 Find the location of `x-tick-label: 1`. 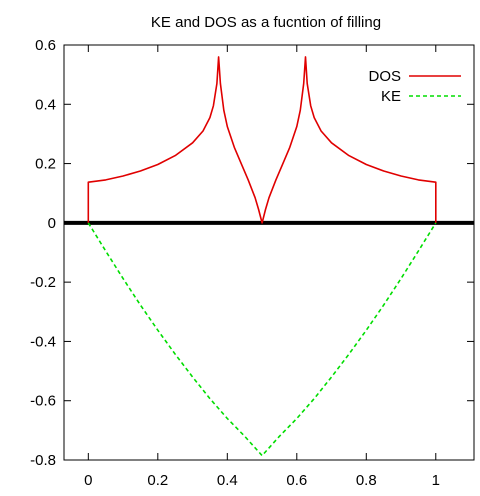

x-tick-label: 1 is located at coordinates (436, 480).